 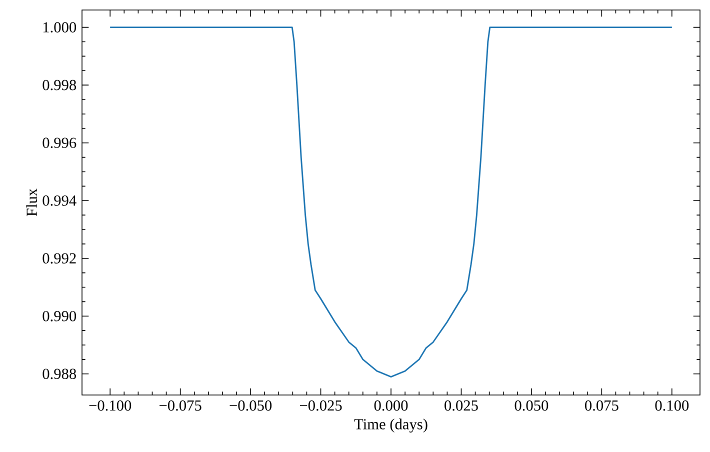 What do you see at coordinates (59, 200) in the screenshot?
I see `y-tick-label: 0.994` at bounding box center [59, 200].